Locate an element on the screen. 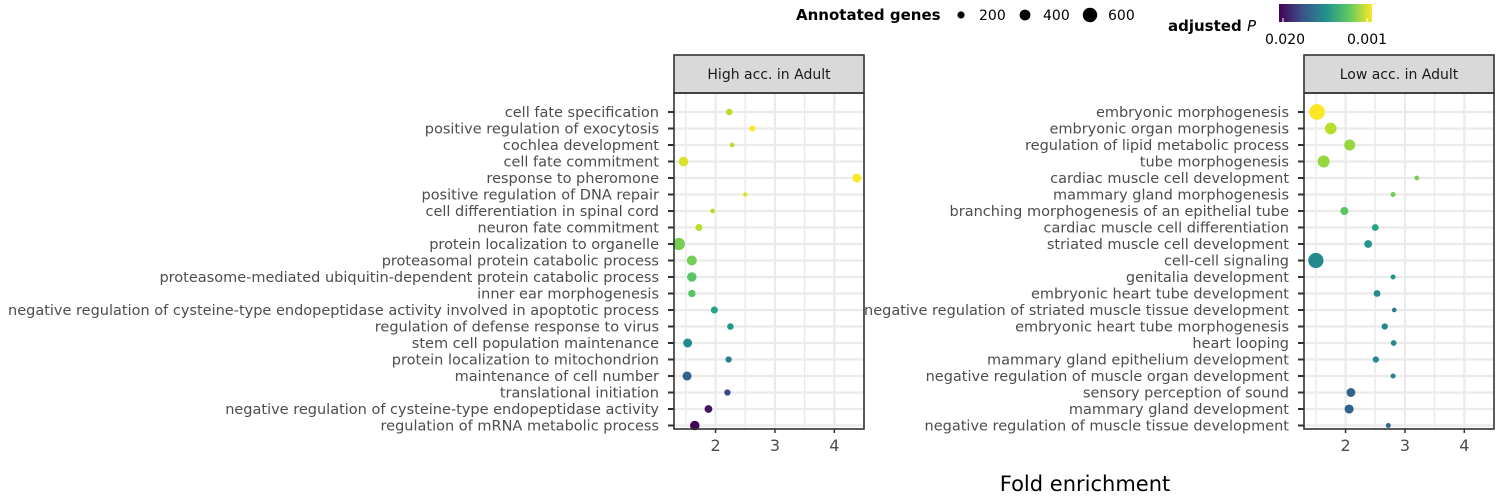 The height and width of the screenshot is (500, 1500). term-label: genitalia development is located at coordinates (1207, 278).